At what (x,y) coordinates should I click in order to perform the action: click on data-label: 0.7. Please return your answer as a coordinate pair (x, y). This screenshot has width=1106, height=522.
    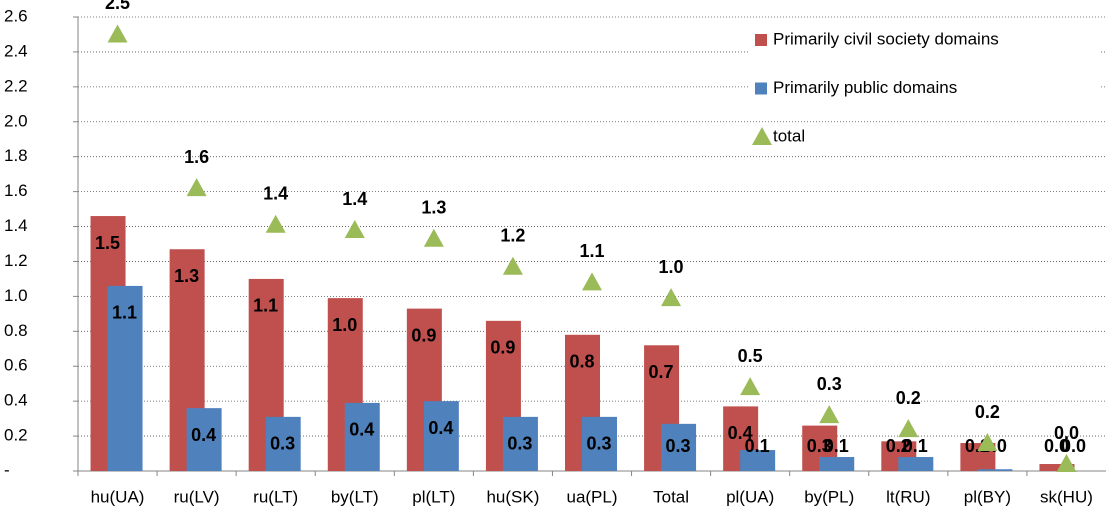
    Looking at the image, I should click on (661, 372).